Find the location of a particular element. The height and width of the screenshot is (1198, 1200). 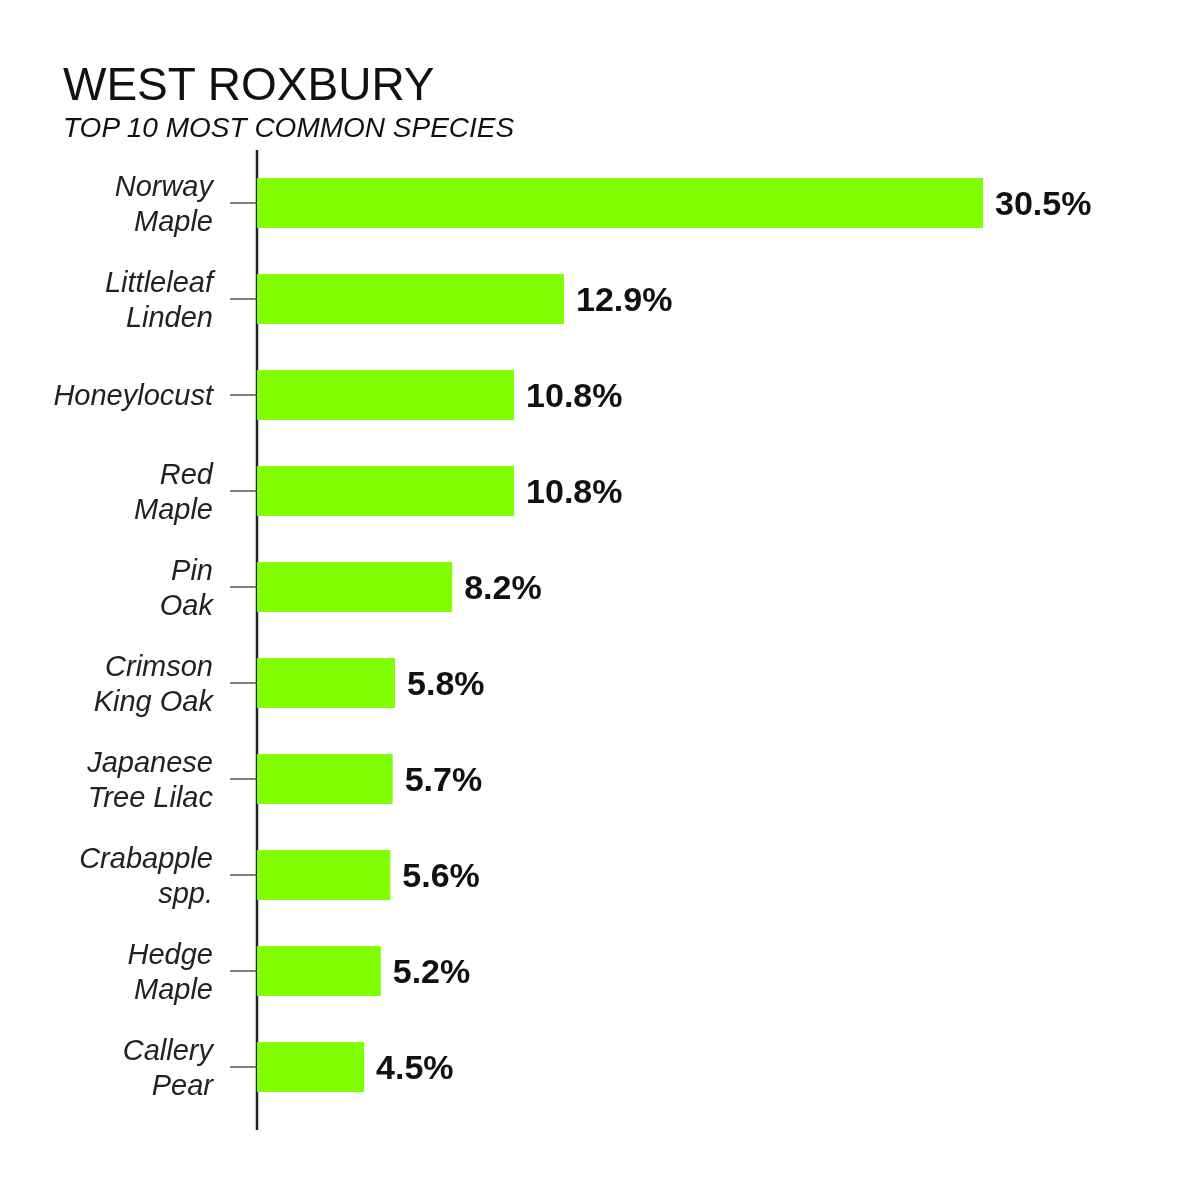

data-label: 8.2% is located at coordinates (503, 587).